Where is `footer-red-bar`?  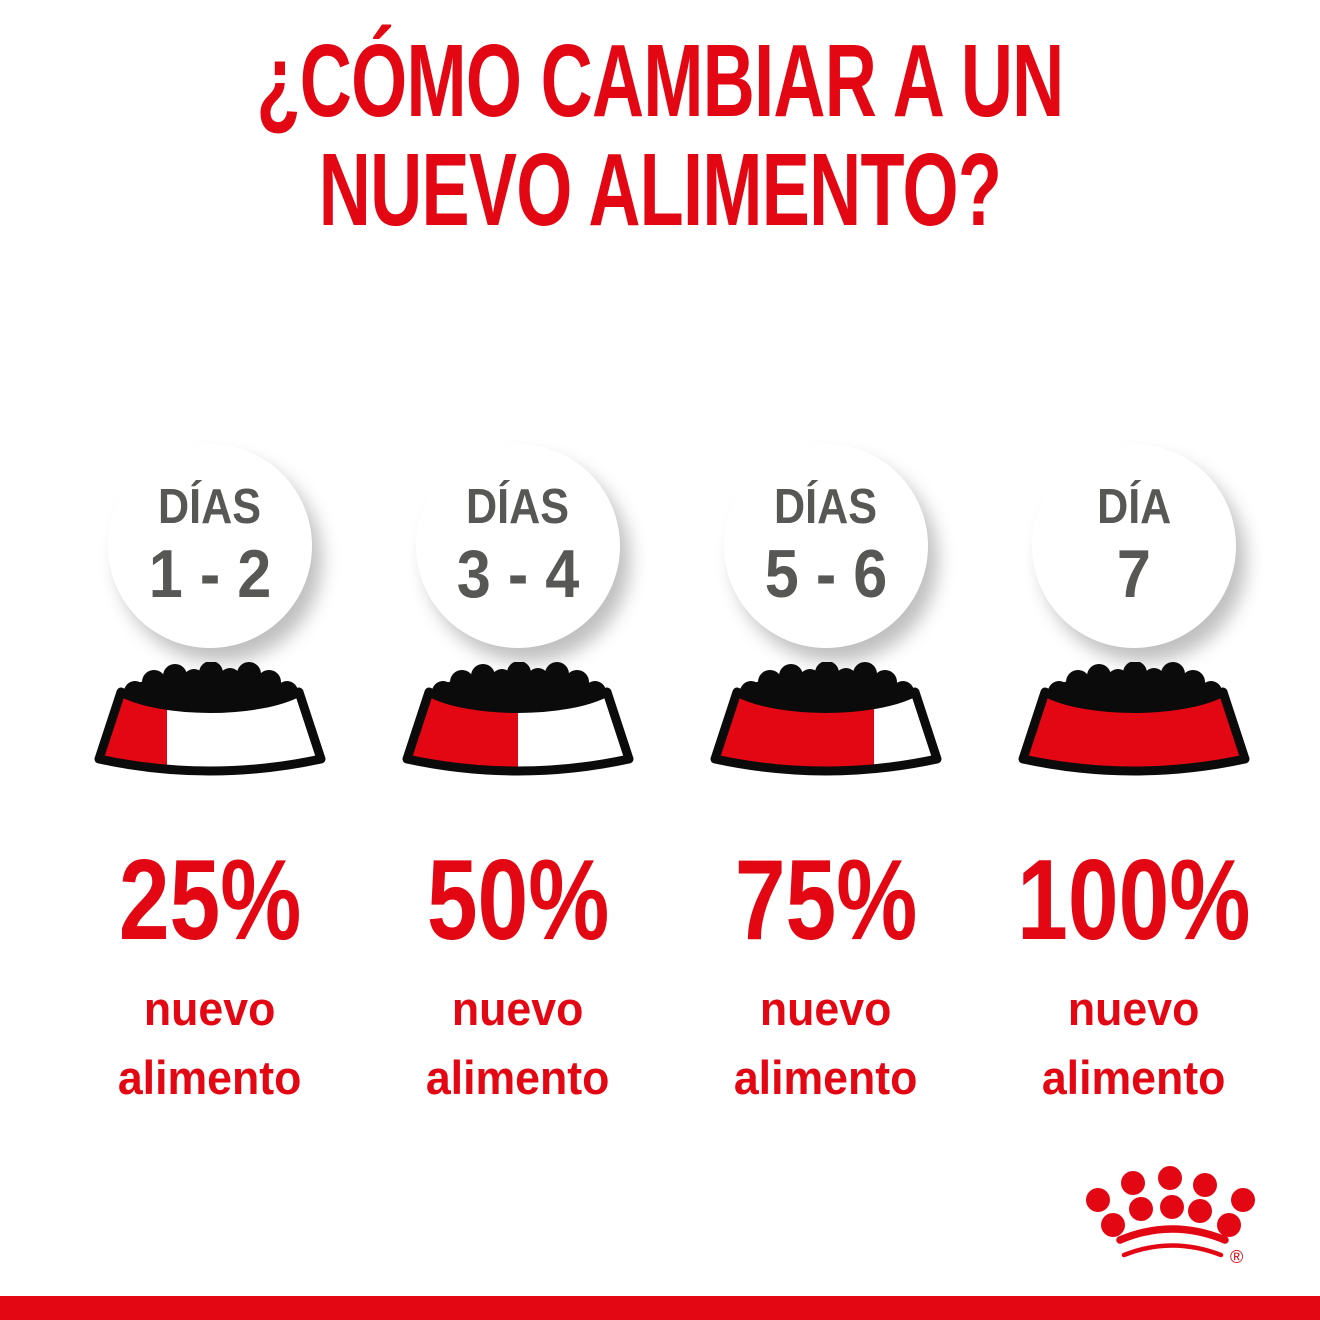
footer-red-bar is located at coordinates (660, 1308).